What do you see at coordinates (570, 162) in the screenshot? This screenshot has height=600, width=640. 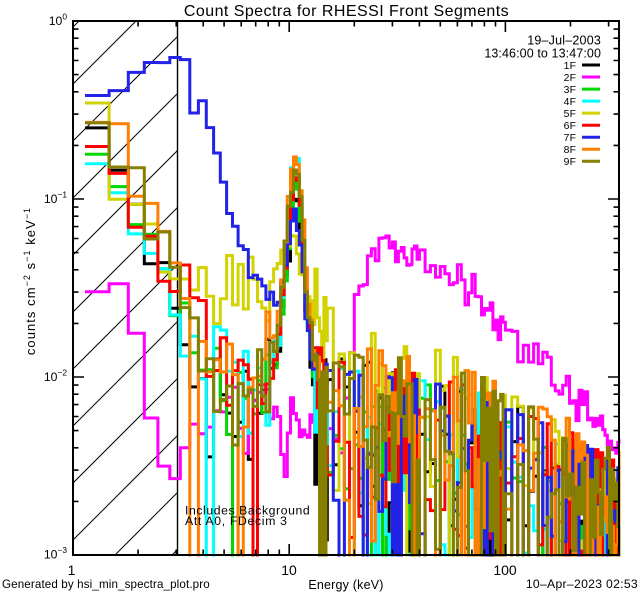 I see `svg-text: 9F` at bounding box center [570, 162].